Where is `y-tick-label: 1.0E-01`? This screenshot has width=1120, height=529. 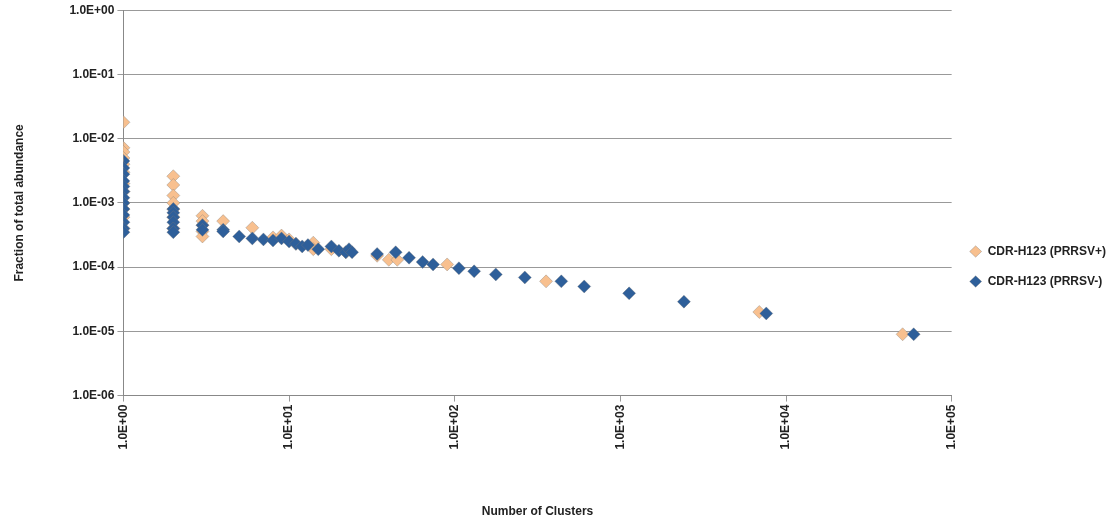 y-tick-label: 1.0E-01 is located at coordinates (93, 73).